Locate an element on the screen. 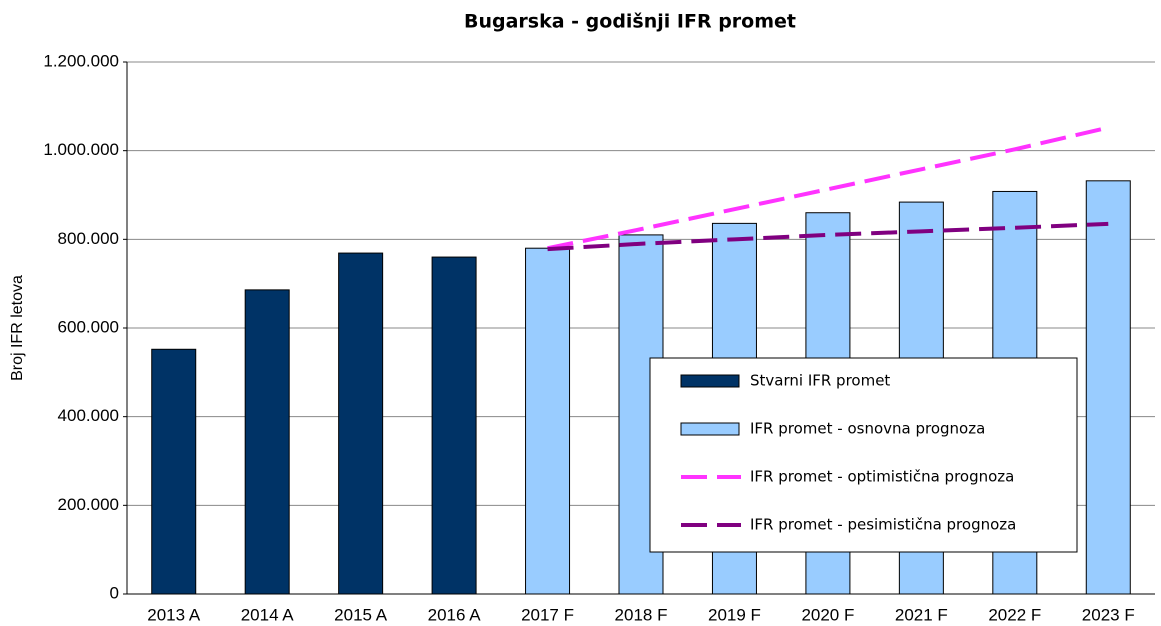  y-tick-label: 0 is located at coordinates (114, 592).